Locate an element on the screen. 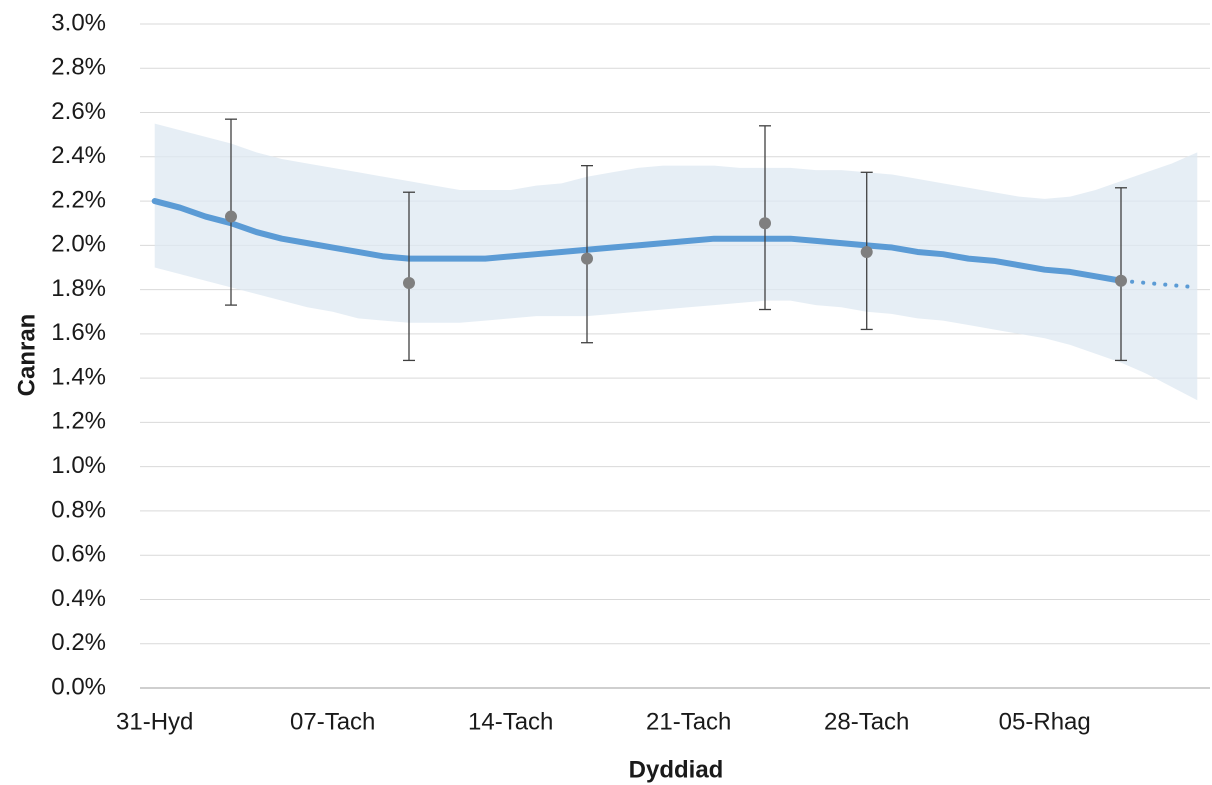  y-tick-label: 0.8% is located at coordinates (78, 509).